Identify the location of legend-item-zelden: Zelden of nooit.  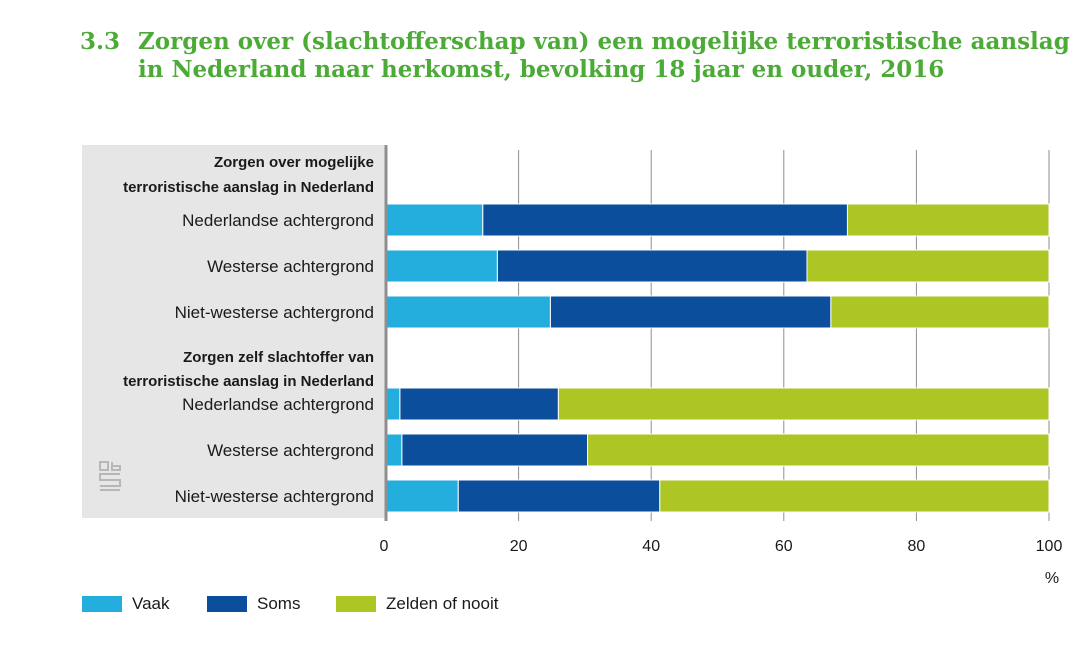
(417, 604).